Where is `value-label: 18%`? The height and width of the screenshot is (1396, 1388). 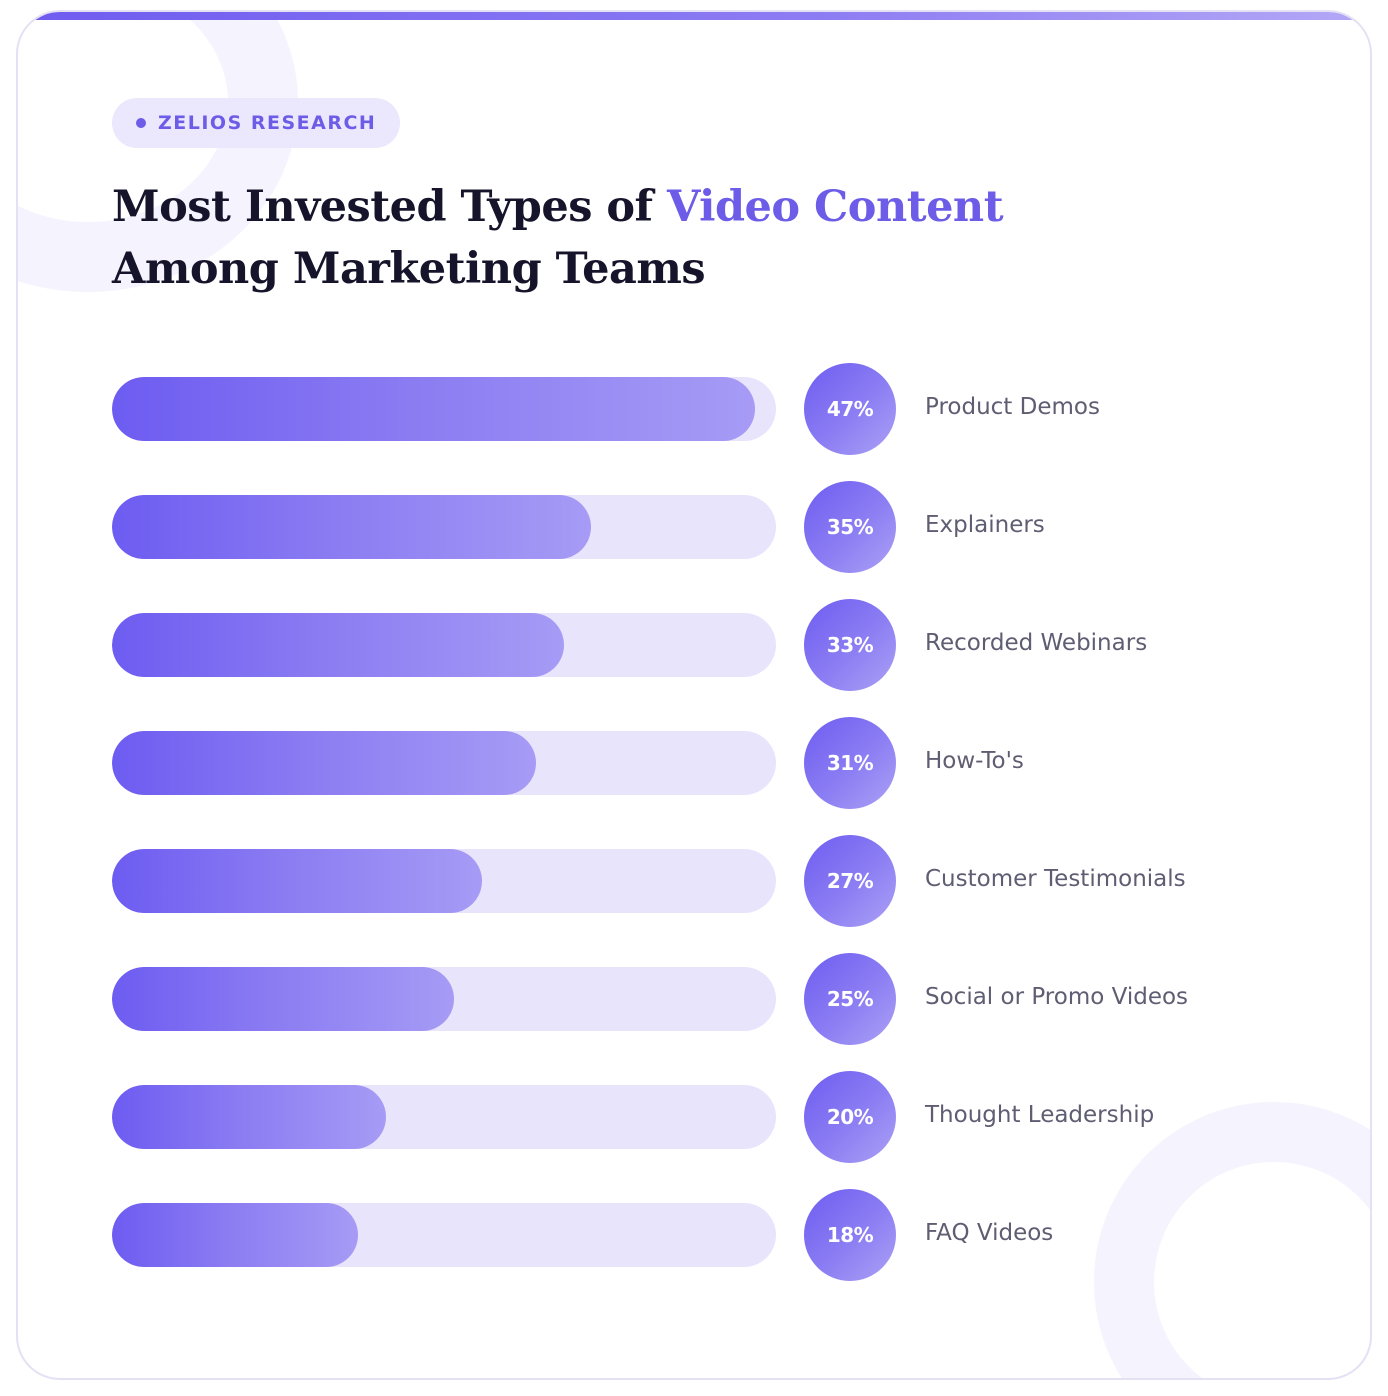
value-label: 18% is located at coordinates (850, 1235).